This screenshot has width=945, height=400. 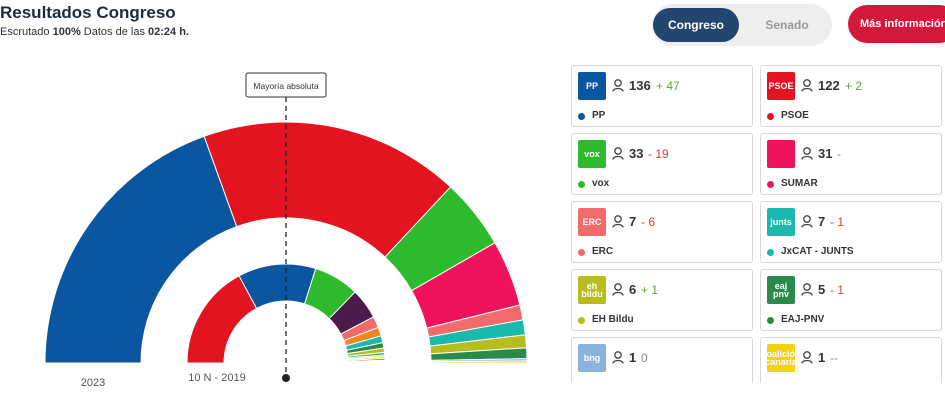 What do you see at coordinates (216, 378) in the screenshot?
I see `inner-ring-label: 10 N - 2019` at bounding box center [216, 378].